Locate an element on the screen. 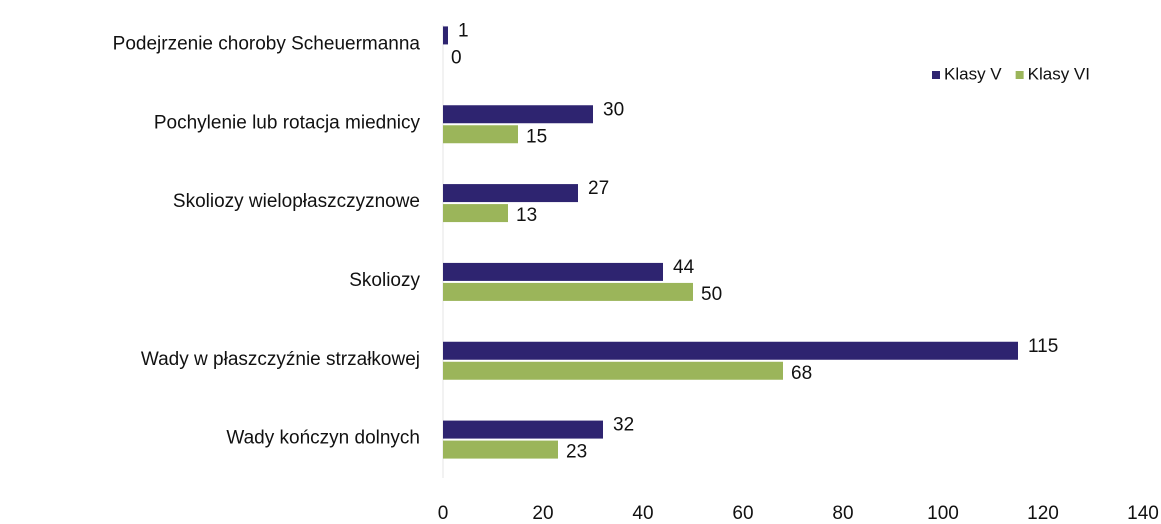  legend-label: Klasy V is located at coordinates (973, 73).